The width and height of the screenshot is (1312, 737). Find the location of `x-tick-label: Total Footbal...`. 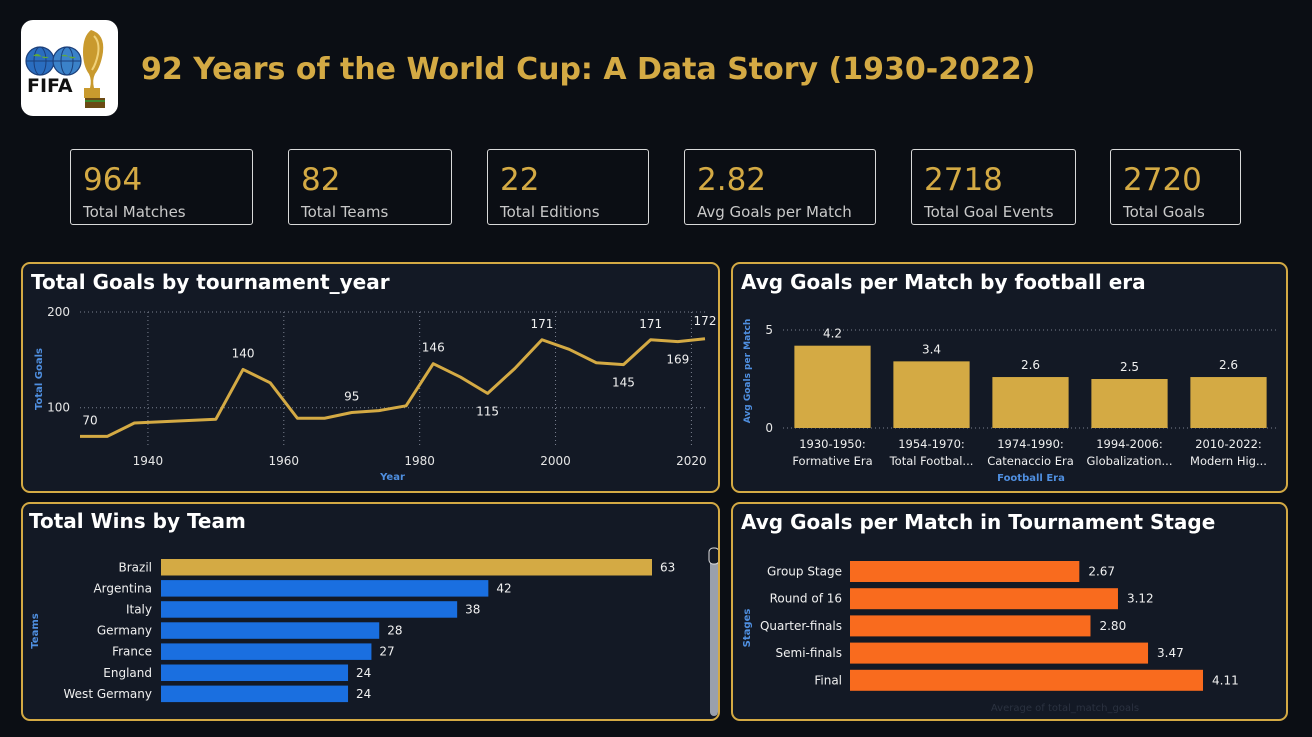

x-tick-label: Total Footbal... is located at coordinates (931, 461).